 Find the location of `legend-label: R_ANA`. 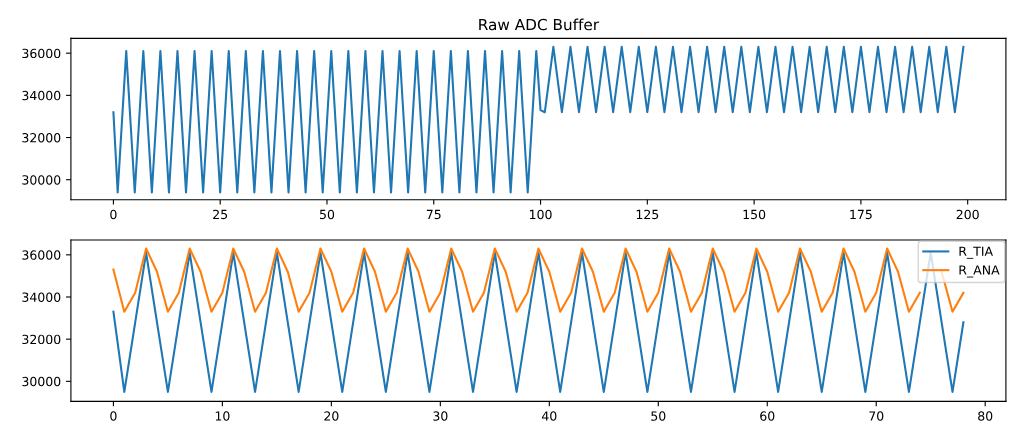

legend-label: R_ANA is located at coordinates (979, 271).